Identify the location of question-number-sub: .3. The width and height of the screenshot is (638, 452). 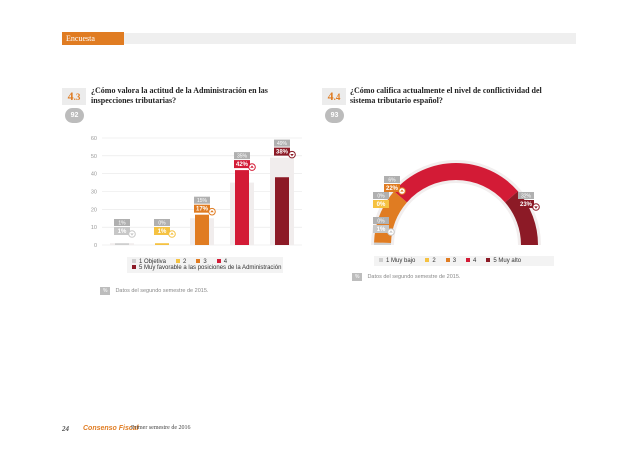
(77, 97).